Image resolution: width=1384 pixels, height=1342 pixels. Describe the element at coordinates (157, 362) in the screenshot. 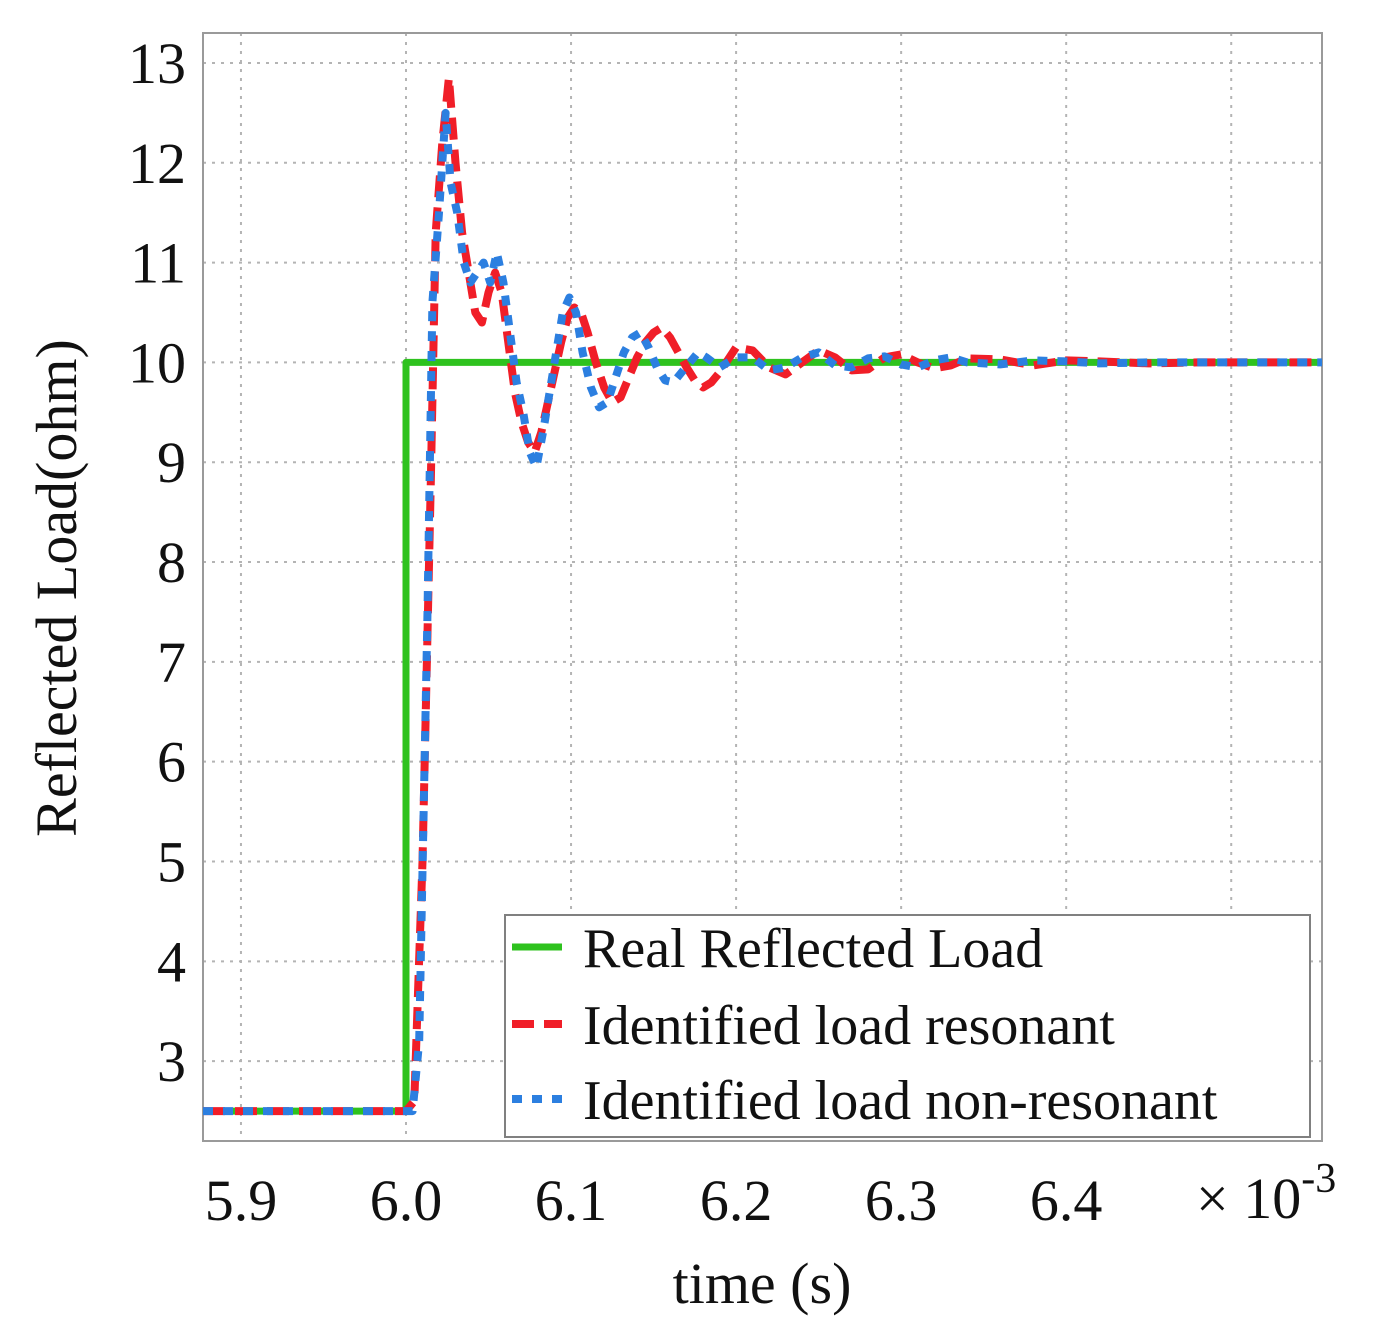

I see `y-tick-label-7: 10` at that location.